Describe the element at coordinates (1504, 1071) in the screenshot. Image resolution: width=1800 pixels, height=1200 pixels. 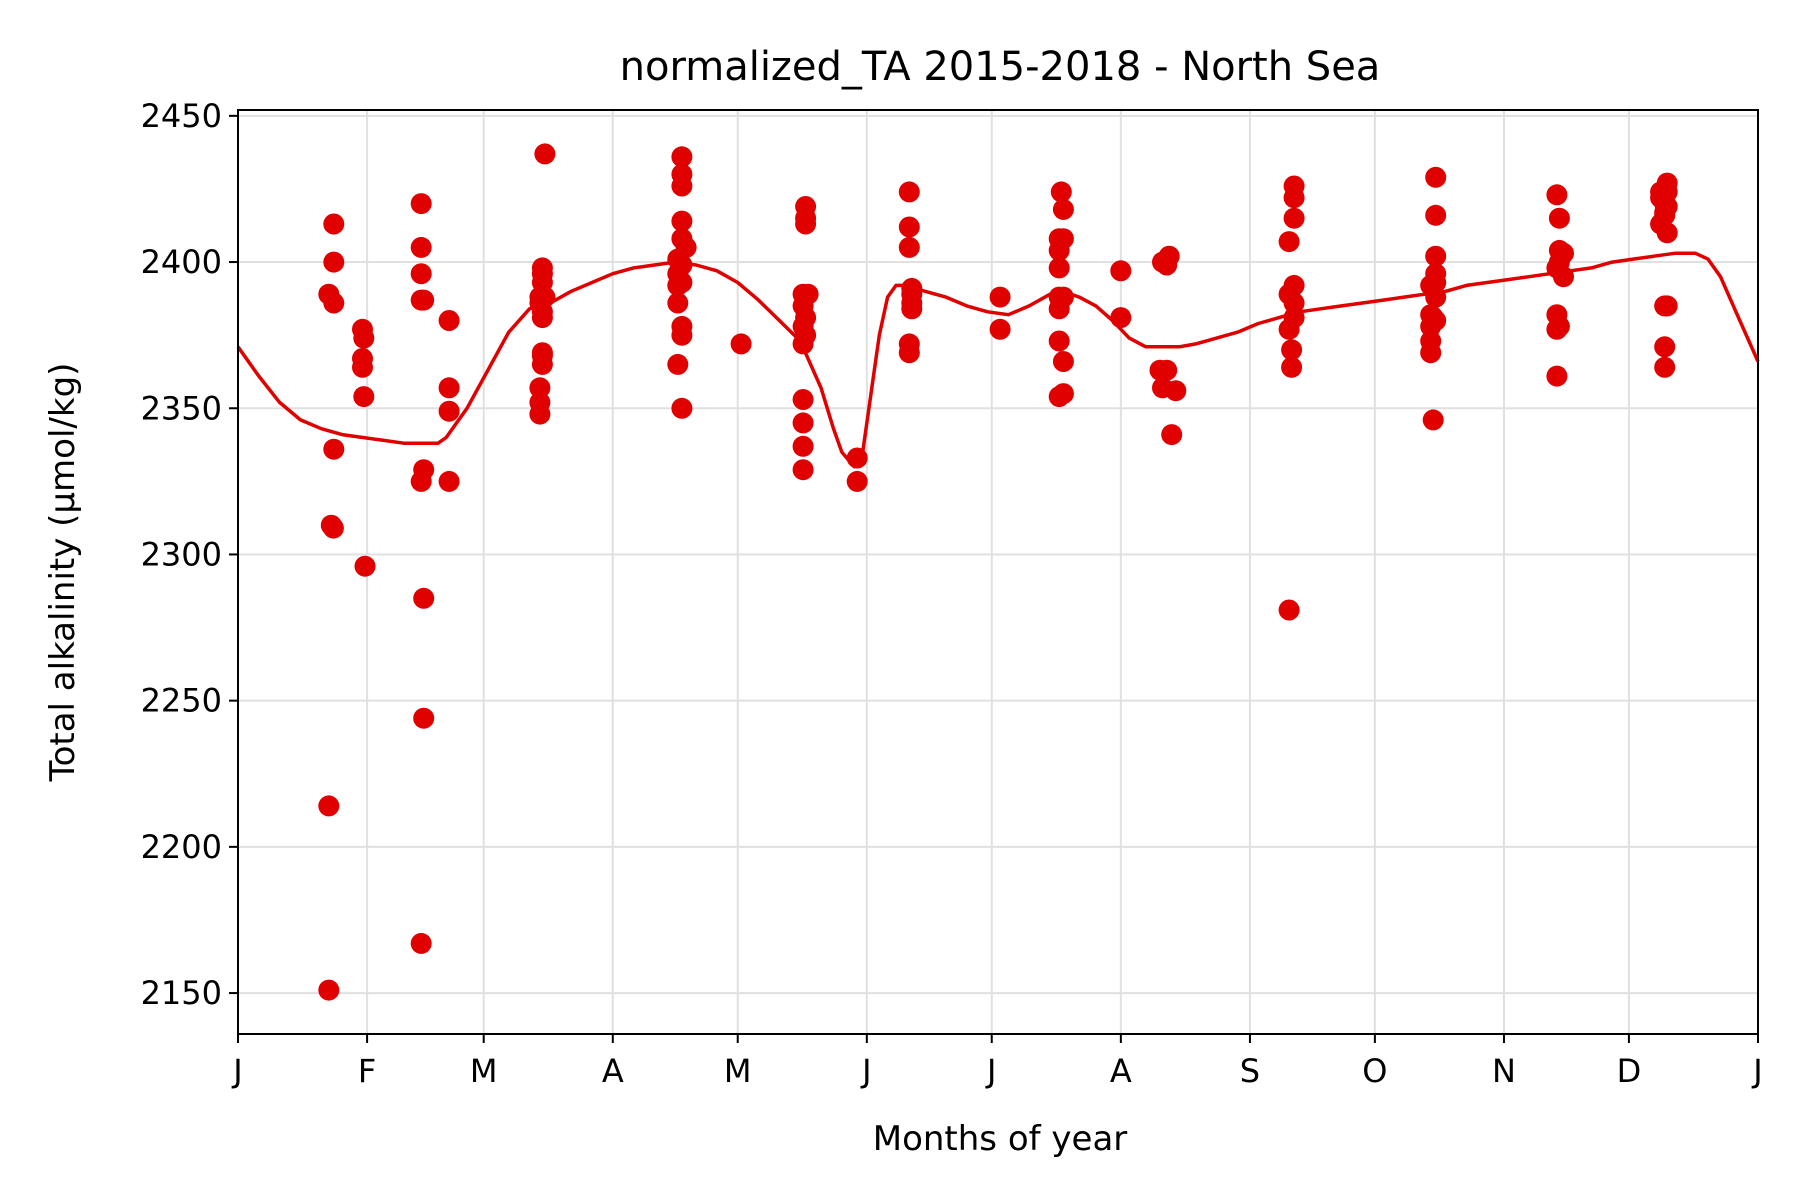
I see `x-tick-label: N` at that location.